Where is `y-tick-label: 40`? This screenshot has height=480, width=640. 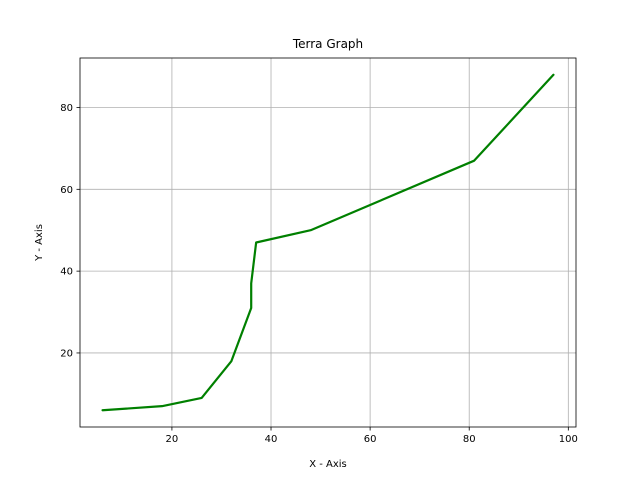
y-tick-label: 40 is located at coordinates (66, 272).